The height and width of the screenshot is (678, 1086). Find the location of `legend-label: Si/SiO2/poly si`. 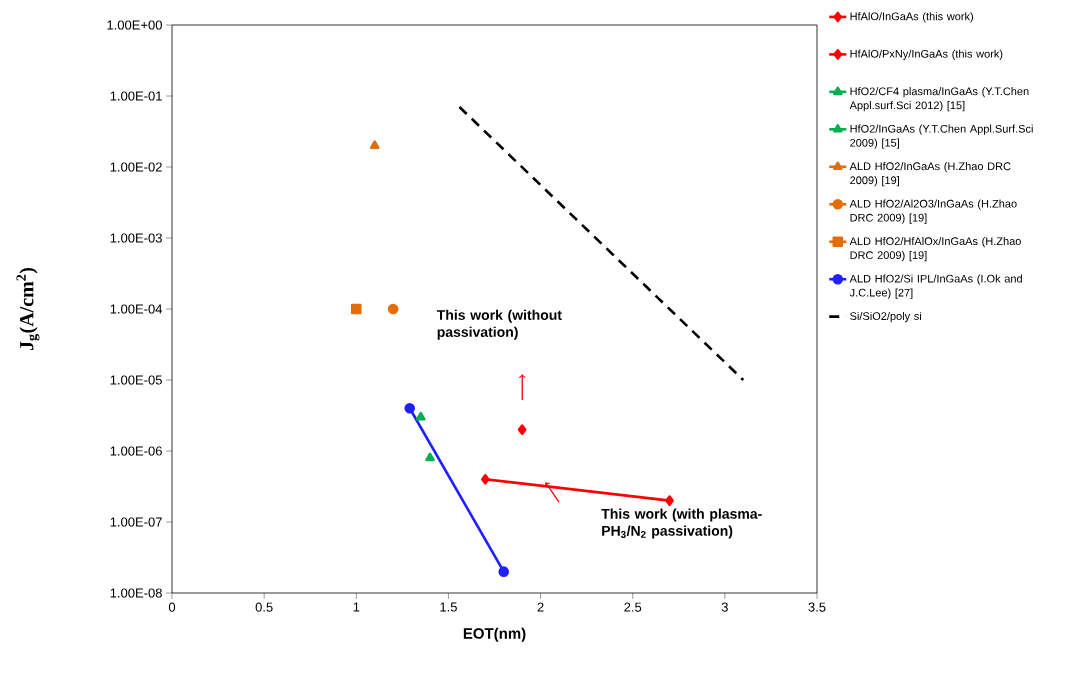

legend-label: Si/SiO2/poly si is located at coordinates (886, 317).